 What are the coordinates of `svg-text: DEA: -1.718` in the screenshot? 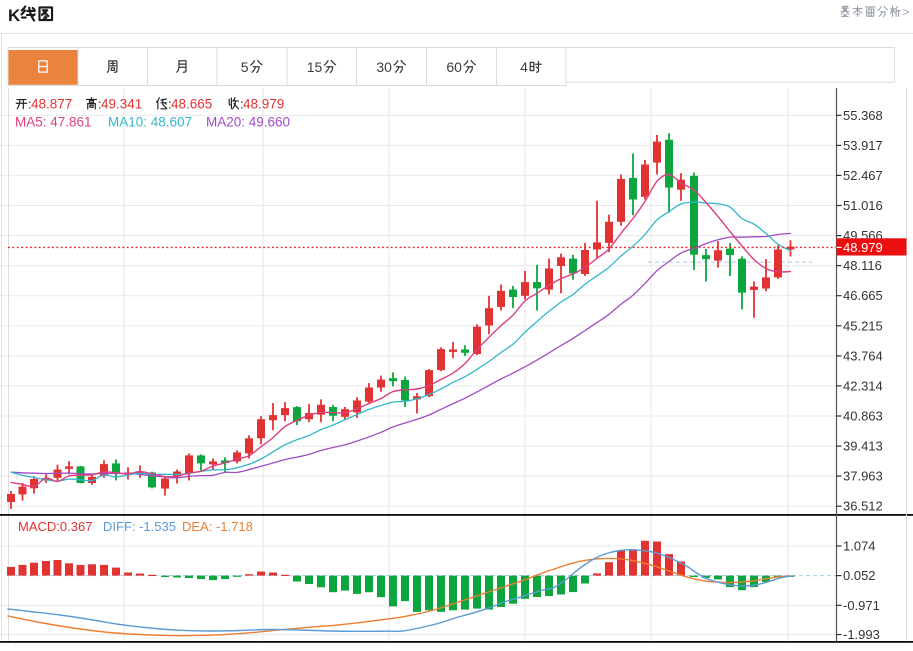 It's located at (217, 526).